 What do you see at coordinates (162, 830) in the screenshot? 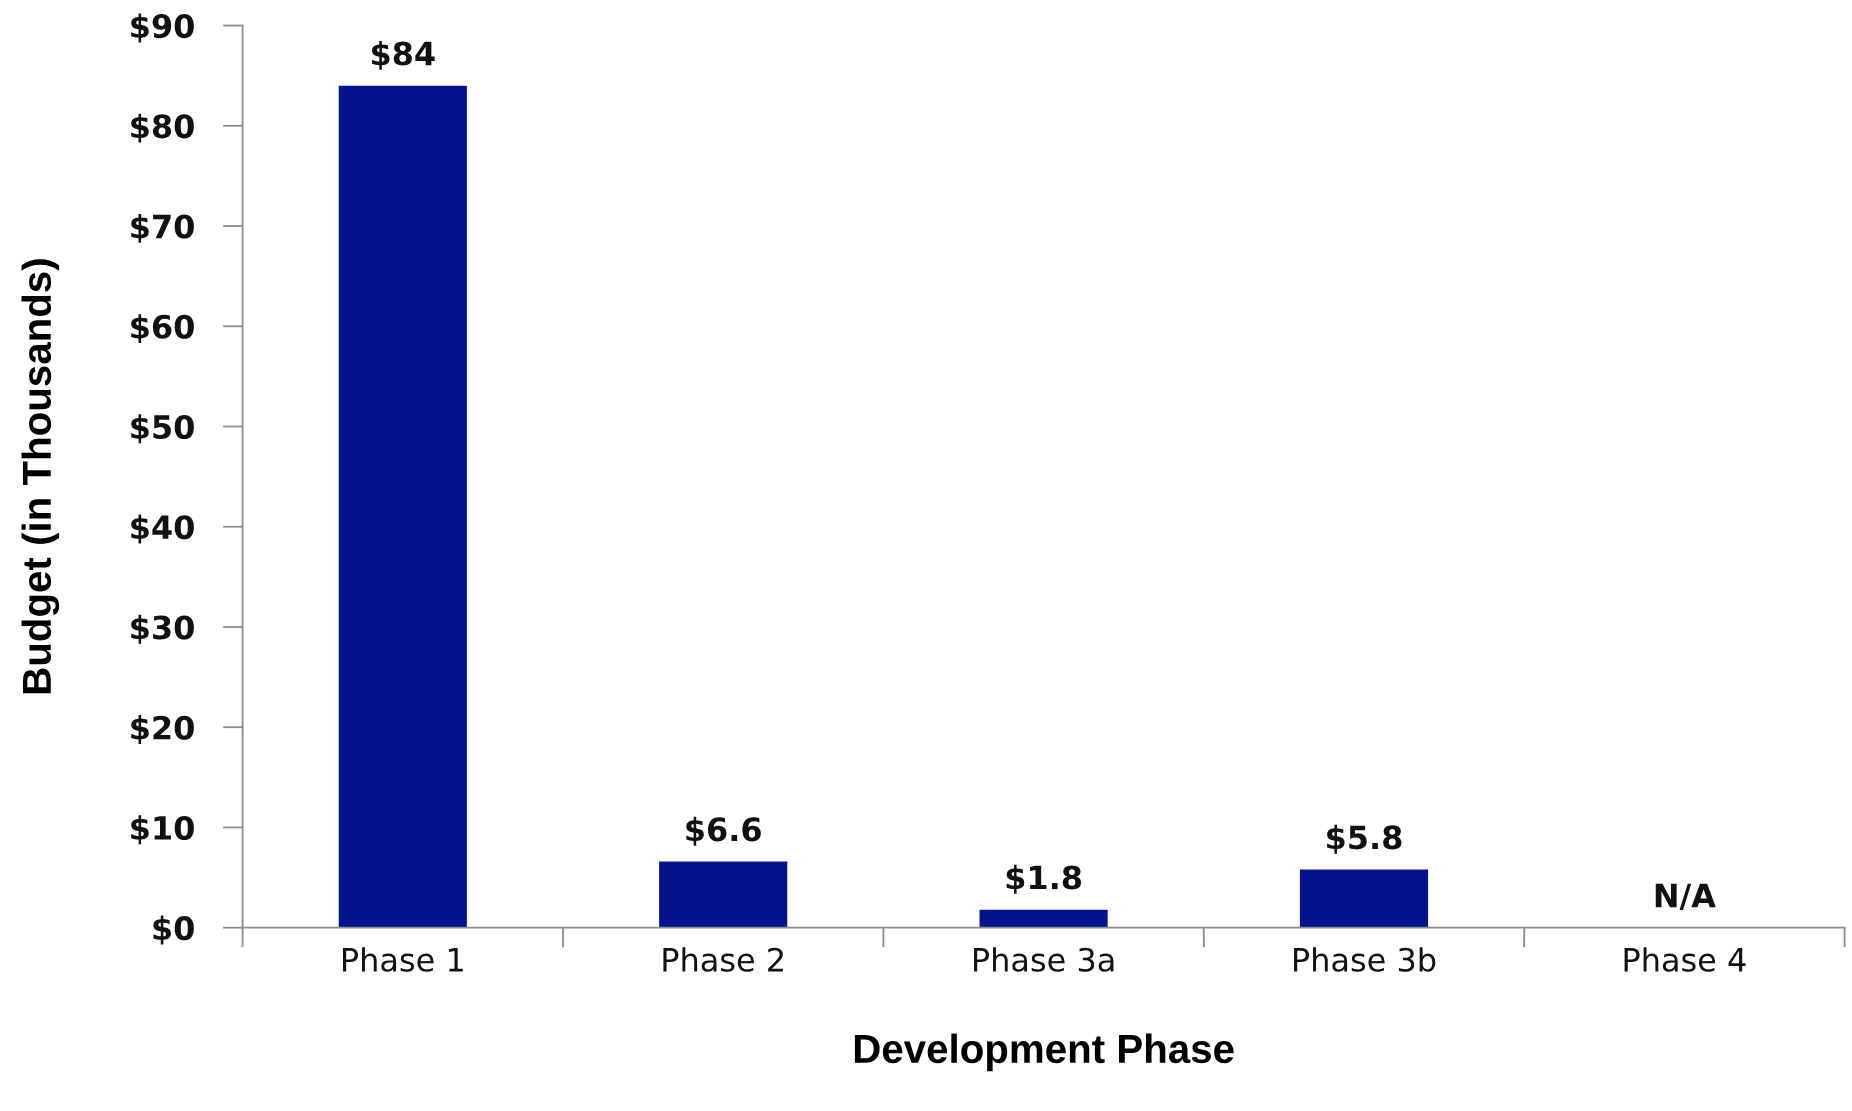
I see `y-tick-label: $10` at bounding box center [162, 830].